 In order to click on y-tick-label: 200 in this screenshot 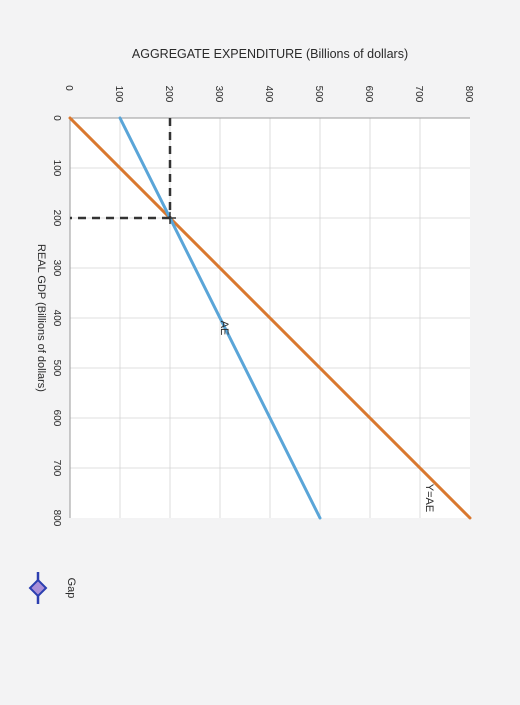, I will do `click(168, 94)`.